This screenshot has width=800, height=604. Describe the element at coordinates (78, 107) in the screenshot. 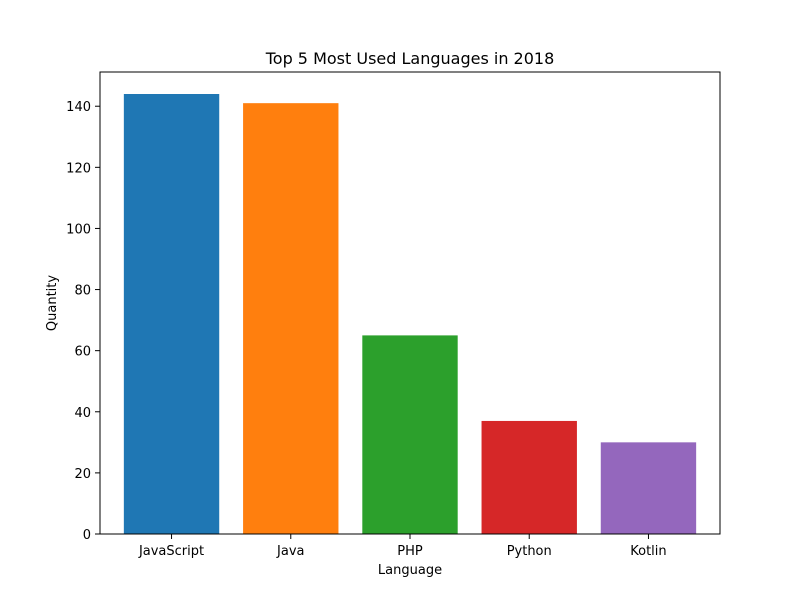

I see `y-tick-label: 140` at that location.